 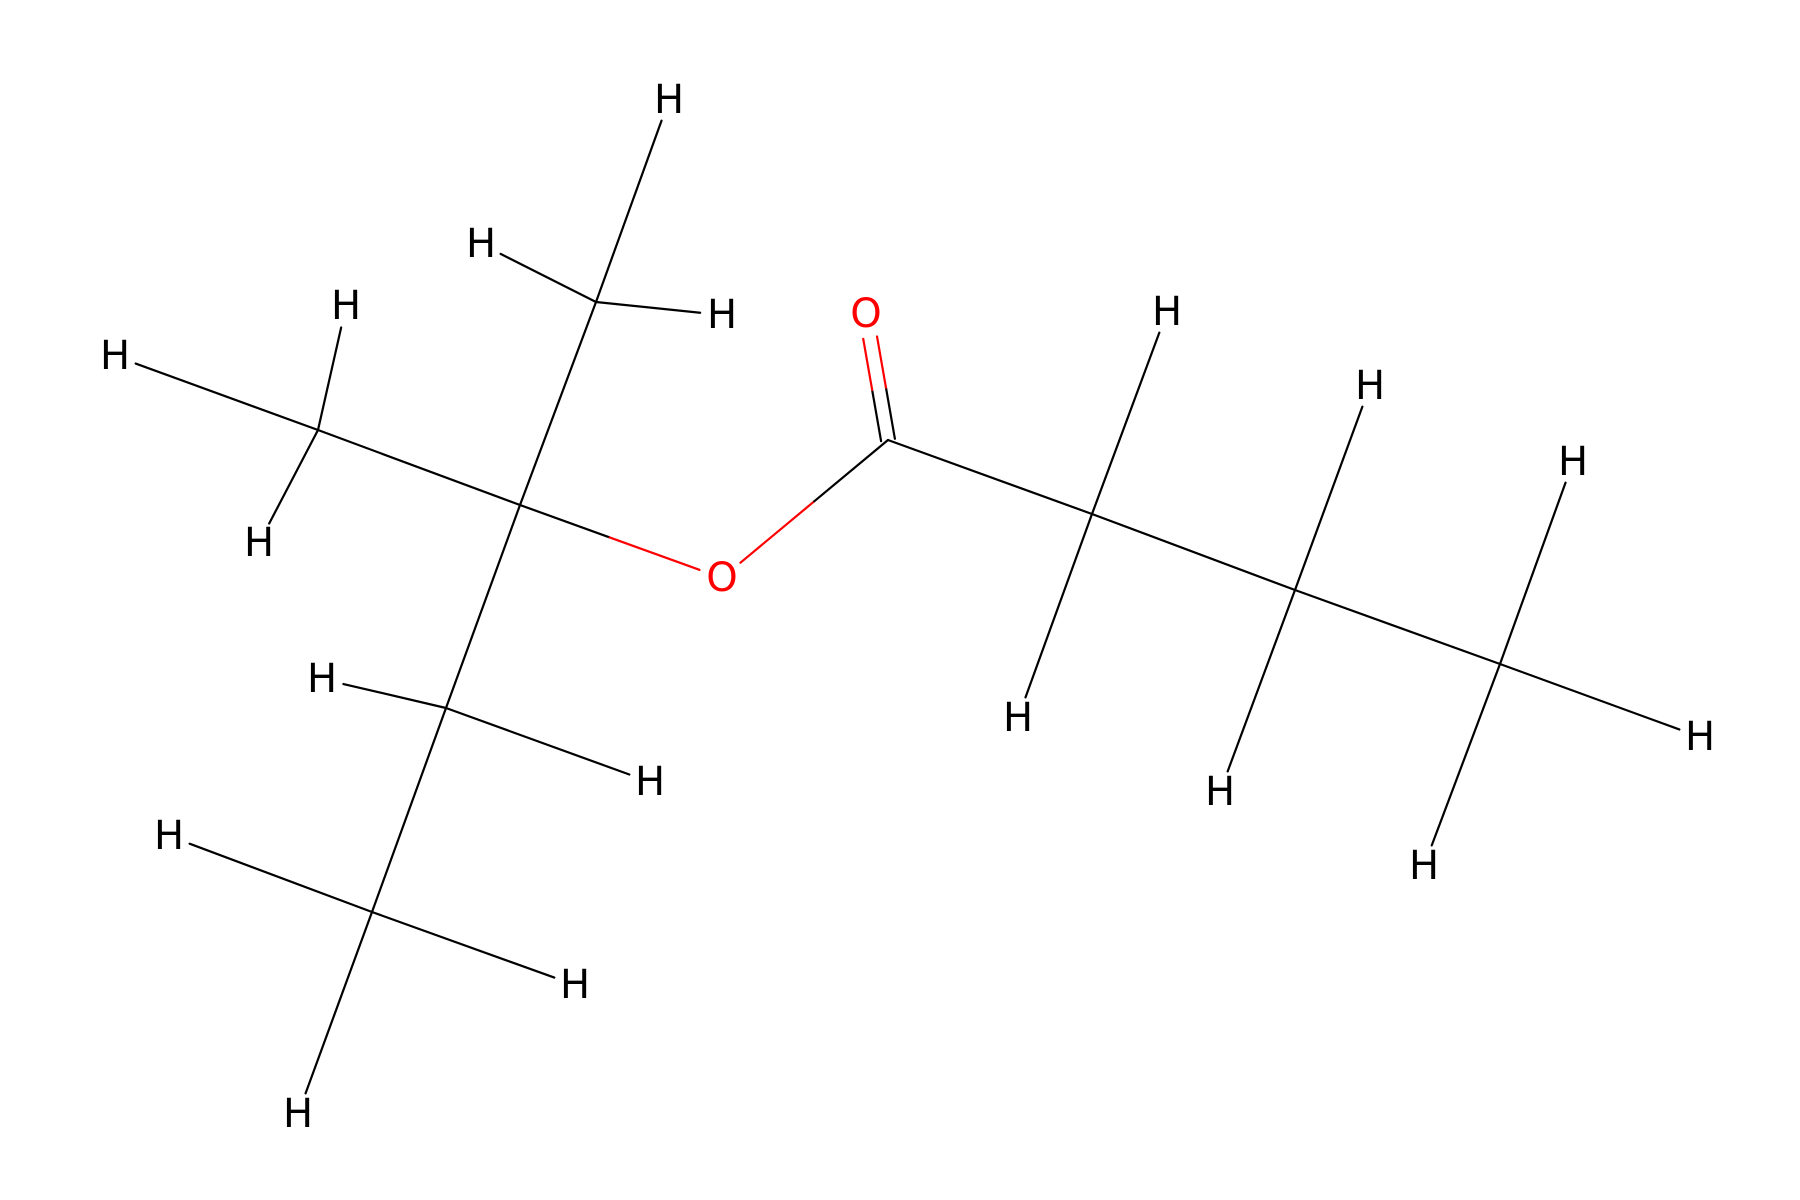 I want to click on bond-C_beta-C_gamma, so click(x=1397, y=627).